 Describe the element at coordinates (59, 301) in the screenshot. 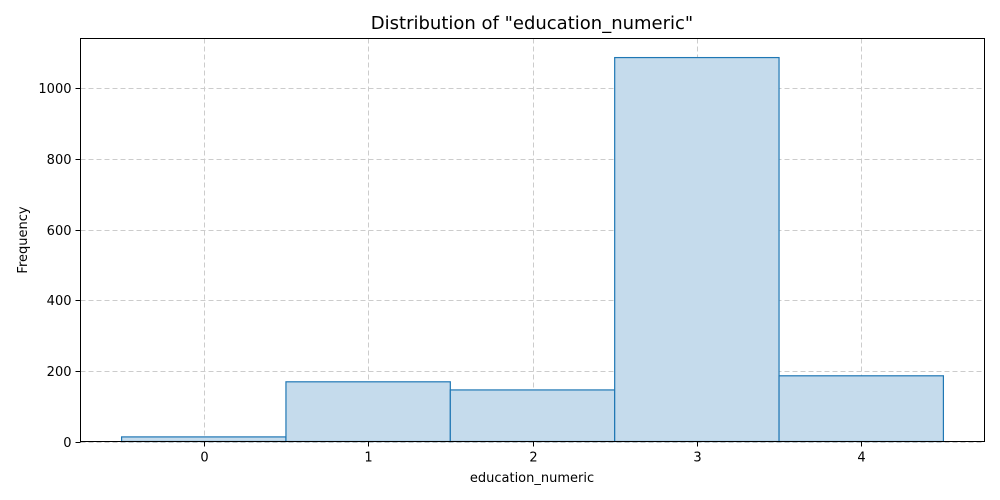

I see `y-tick-label: 400` at that location.